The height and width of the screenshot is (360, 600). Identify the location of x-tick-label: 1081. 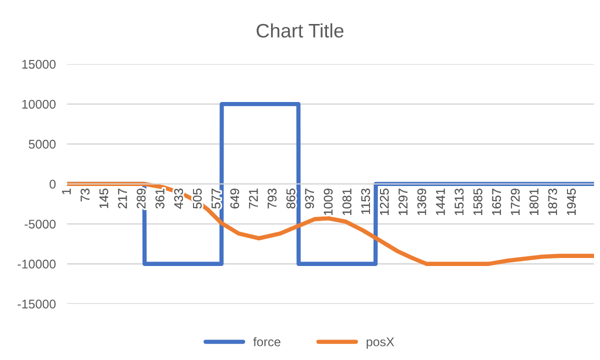
(347, 201).